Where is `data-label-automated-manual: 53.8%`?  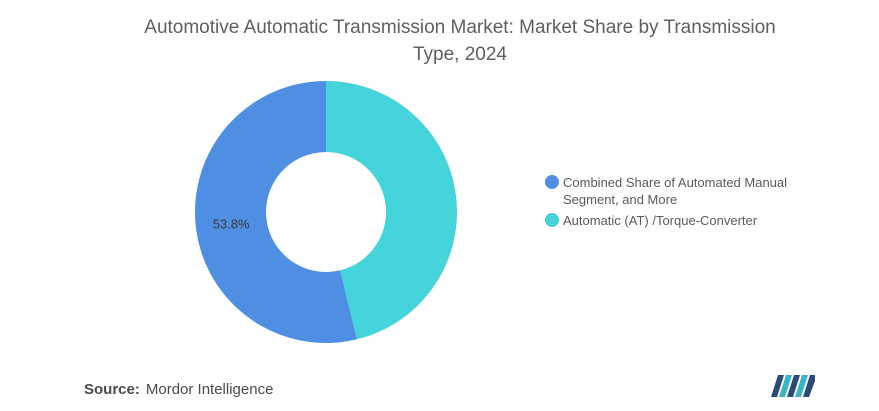 data-label-automated-manual: 53.8% is located at coordinates (231, 223).